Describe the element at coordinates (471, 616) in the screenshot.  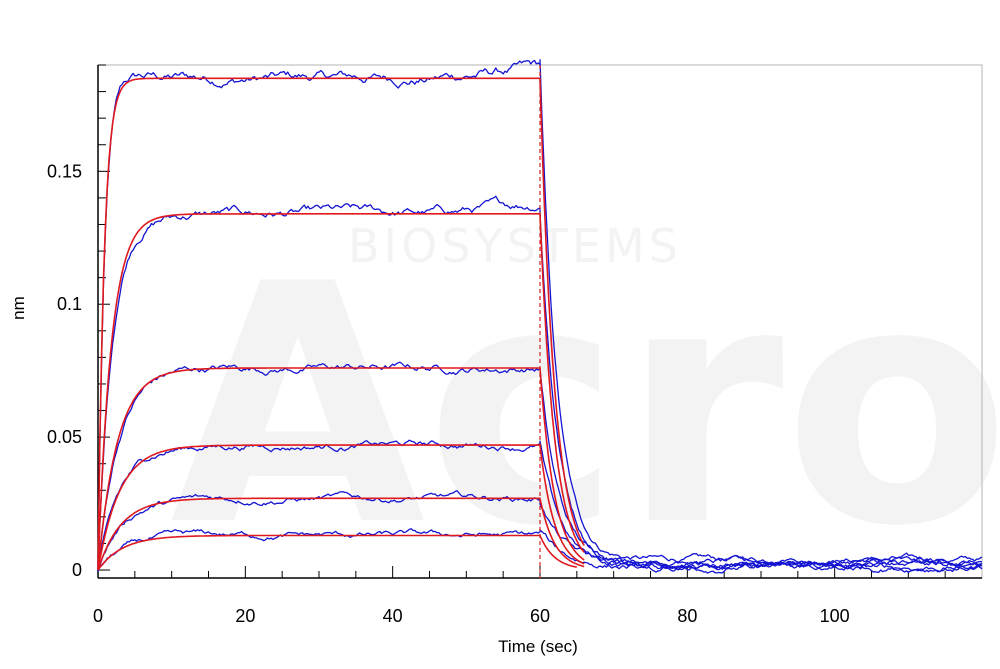
I see `x-tick-labels: 0 20 40 60 80 100` at that location.